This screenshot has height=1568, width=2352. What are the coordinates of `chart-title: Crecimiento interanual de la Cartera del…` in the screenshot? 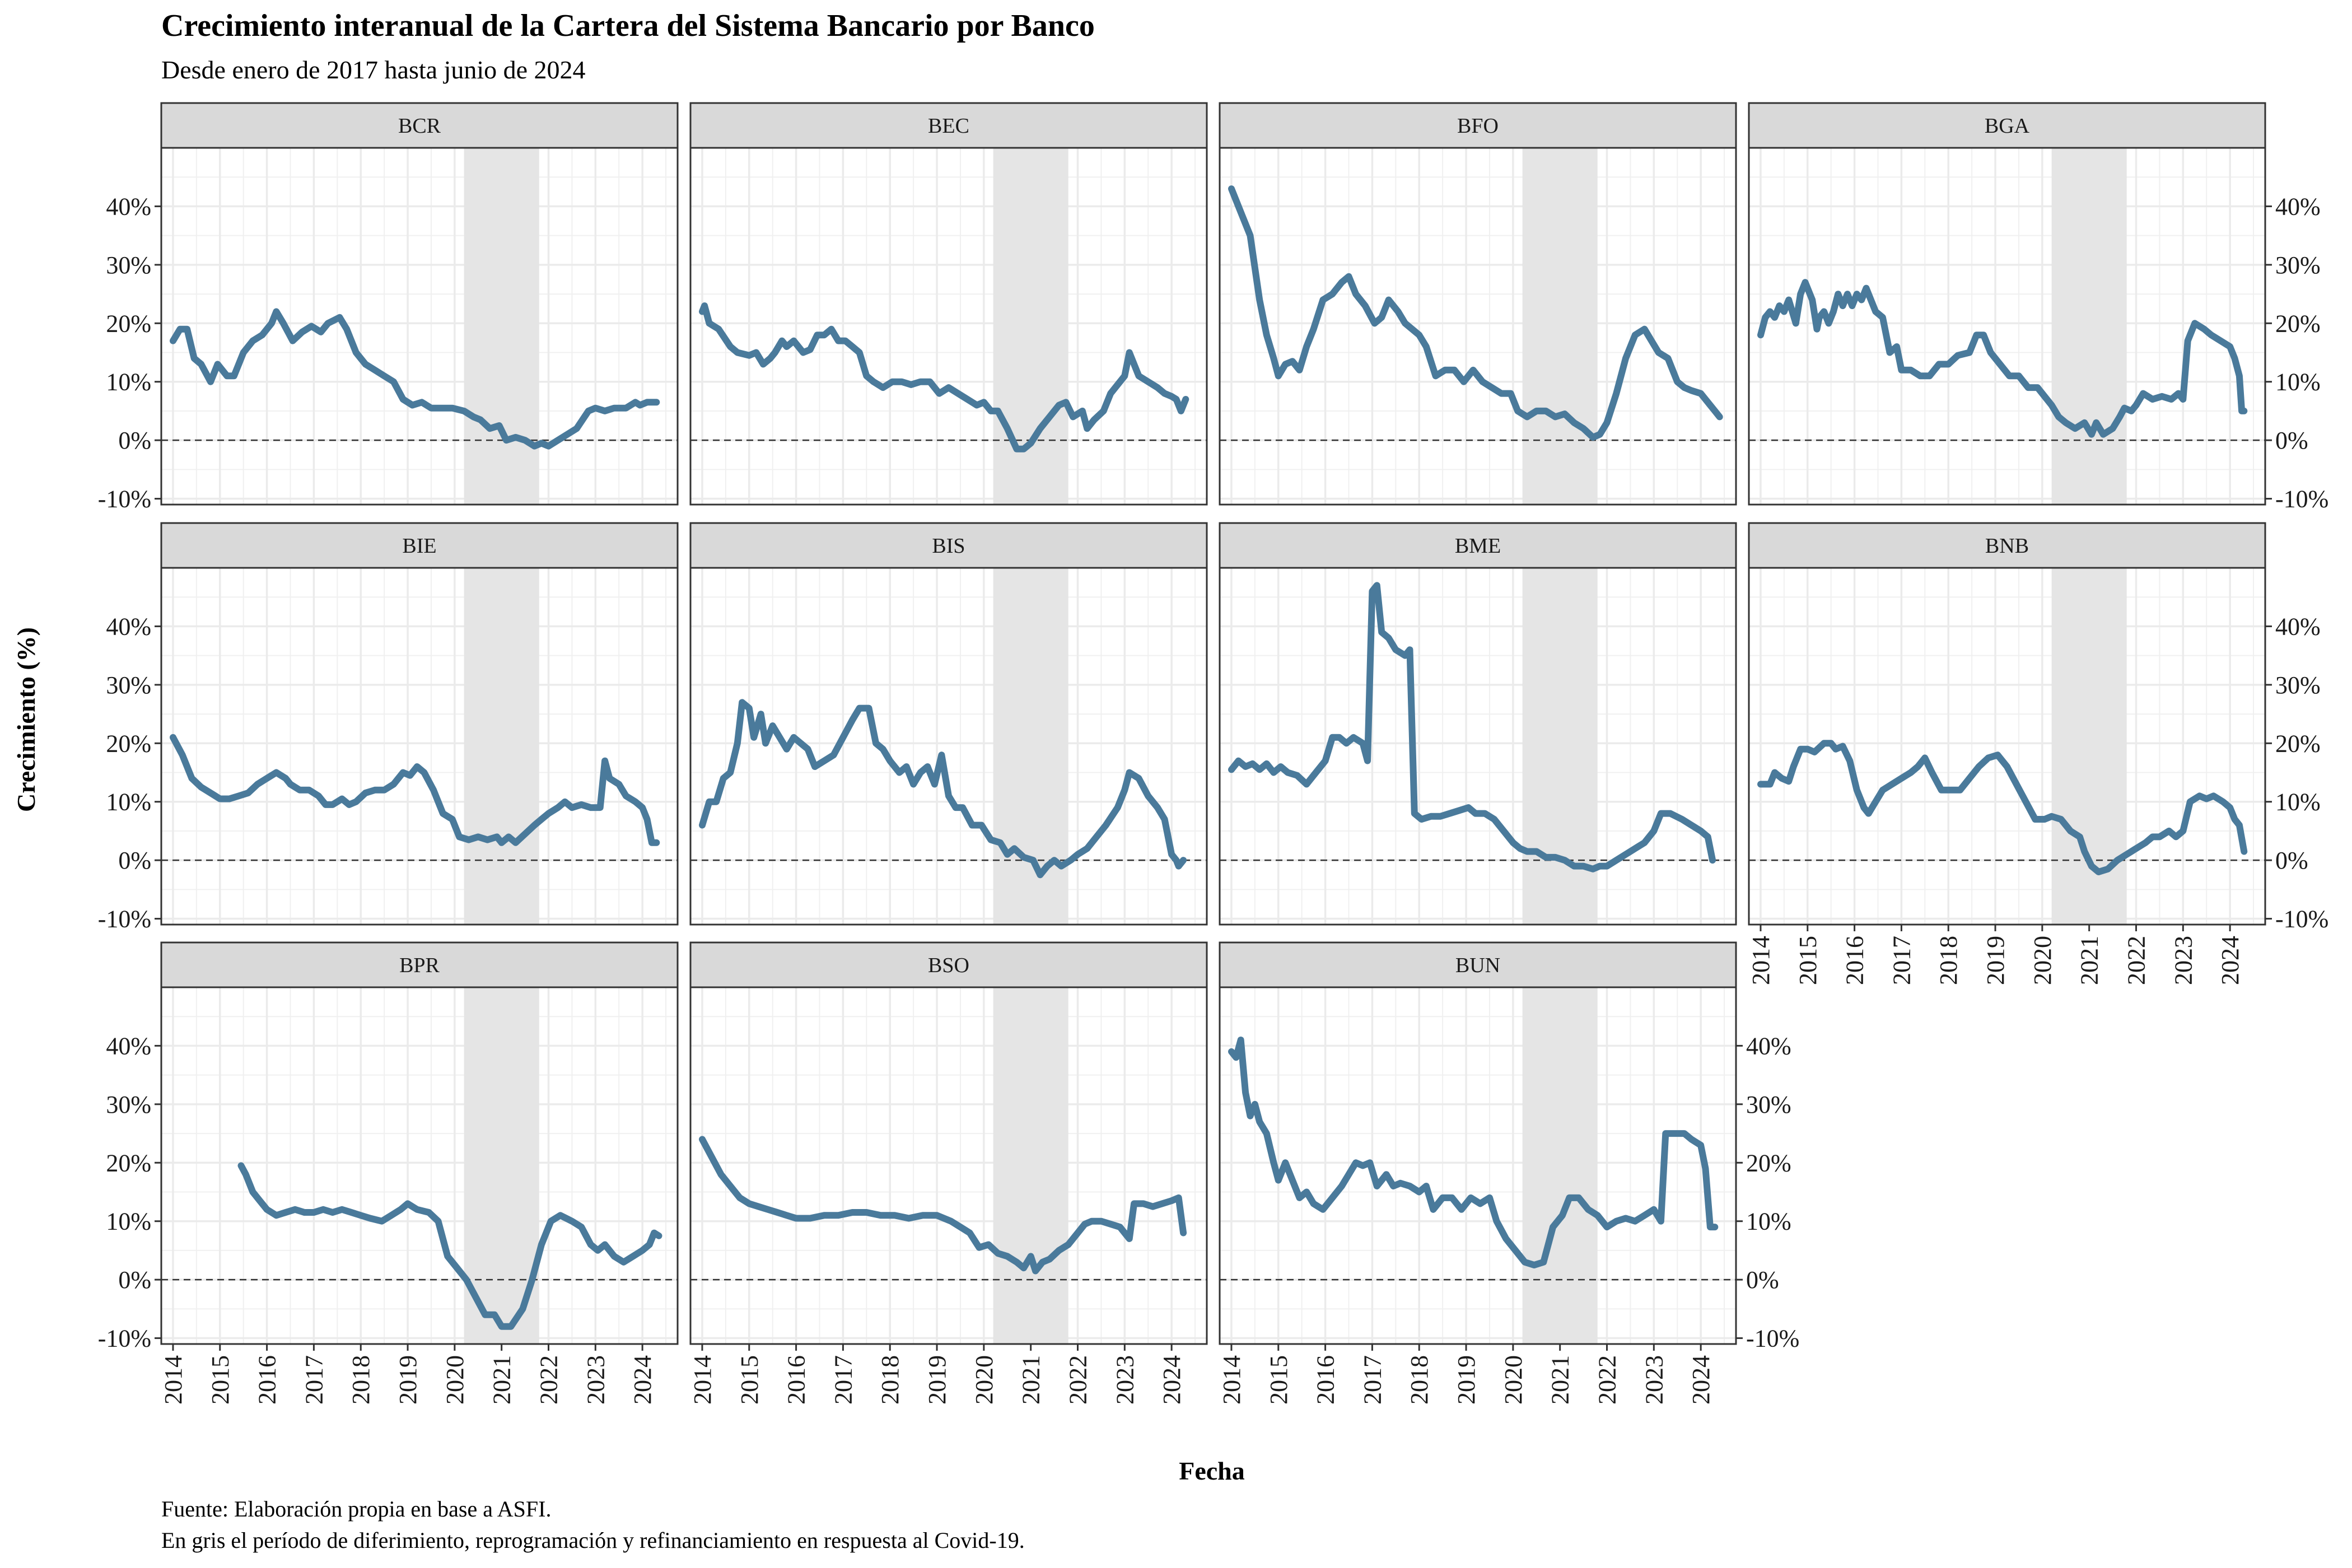 It's located at (628, 26).